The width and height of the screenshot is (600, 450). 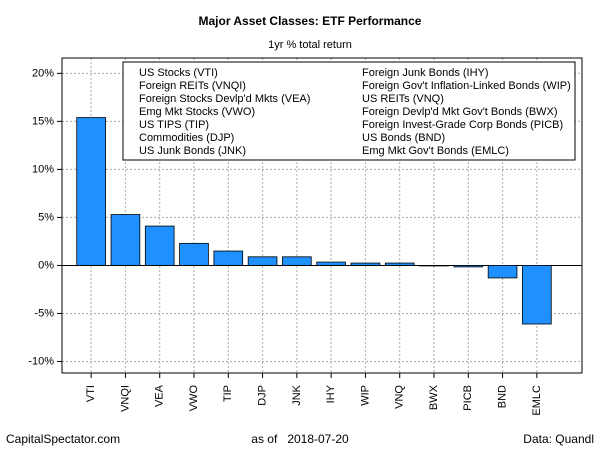 What do you see at coordinates (435, 151) in the screenshot?
I see `legend-entry: Emg Mkt Gov't Bonds (EMLC)` at bounding box center [435, 151].